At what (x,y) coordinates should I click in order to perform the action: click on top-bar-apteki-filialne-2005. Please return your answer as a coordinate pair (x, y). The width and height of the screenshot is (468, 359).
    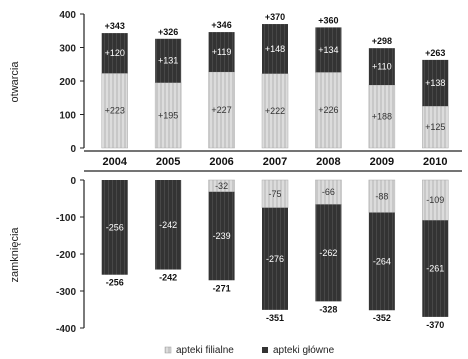
    Looking at the image, I should click on (168, 115).